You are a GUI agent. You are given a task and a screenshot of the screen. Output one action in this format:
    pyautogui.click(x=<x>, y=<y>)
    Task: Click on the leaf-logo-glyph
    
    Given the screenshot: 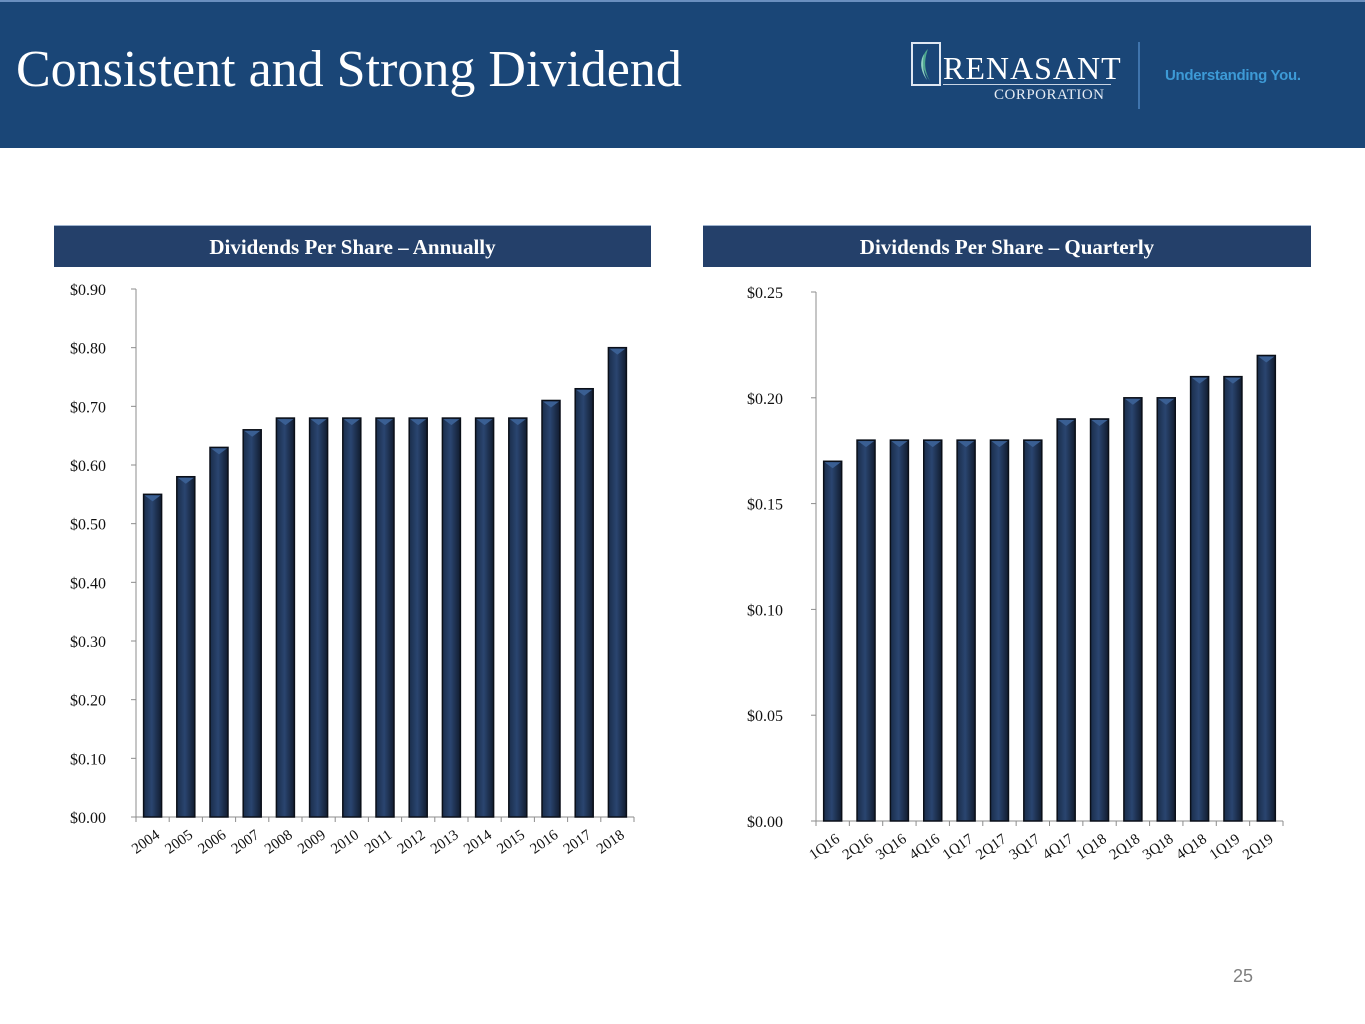 What is the action you would take?
    pyautogui.click(x=925, y=65)
    